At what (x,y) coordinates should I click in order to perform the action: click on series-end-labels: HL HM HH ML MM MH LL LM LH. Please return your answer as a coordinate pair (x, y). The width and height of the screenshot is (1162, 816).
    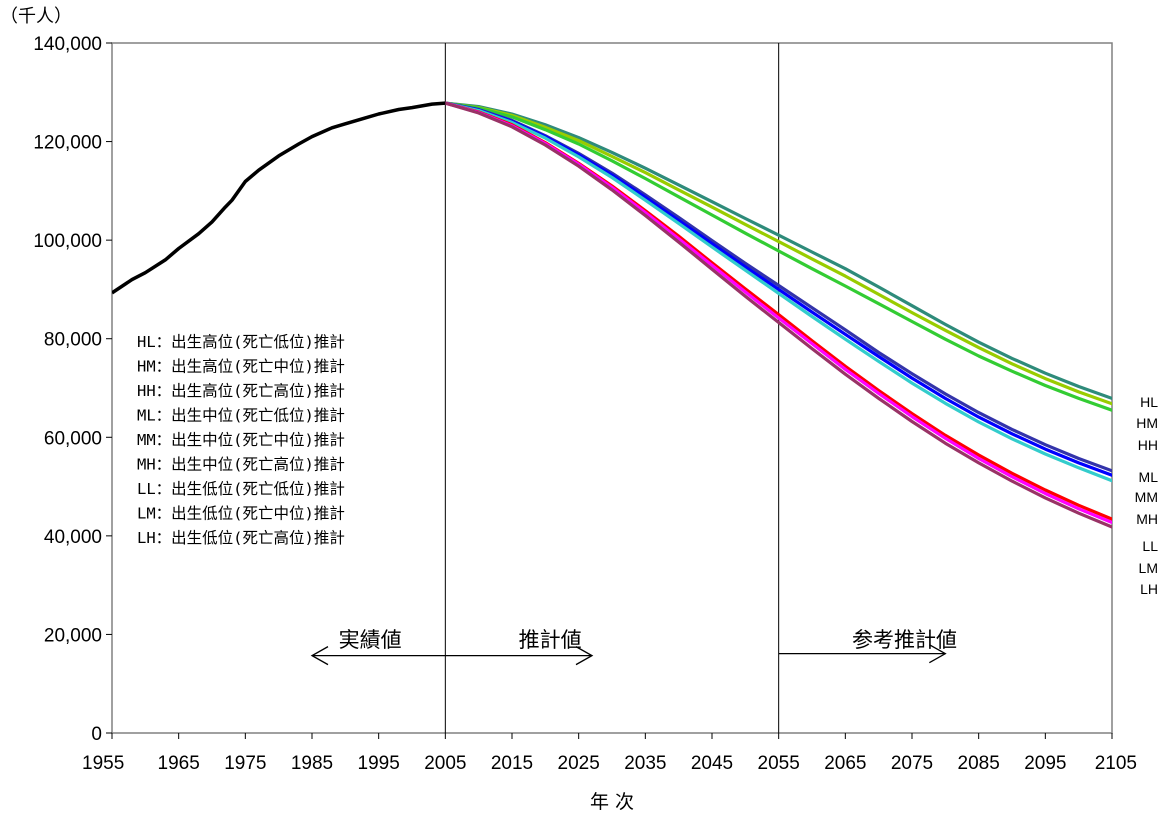
    Looking at the image, I should click on (1147, 495).